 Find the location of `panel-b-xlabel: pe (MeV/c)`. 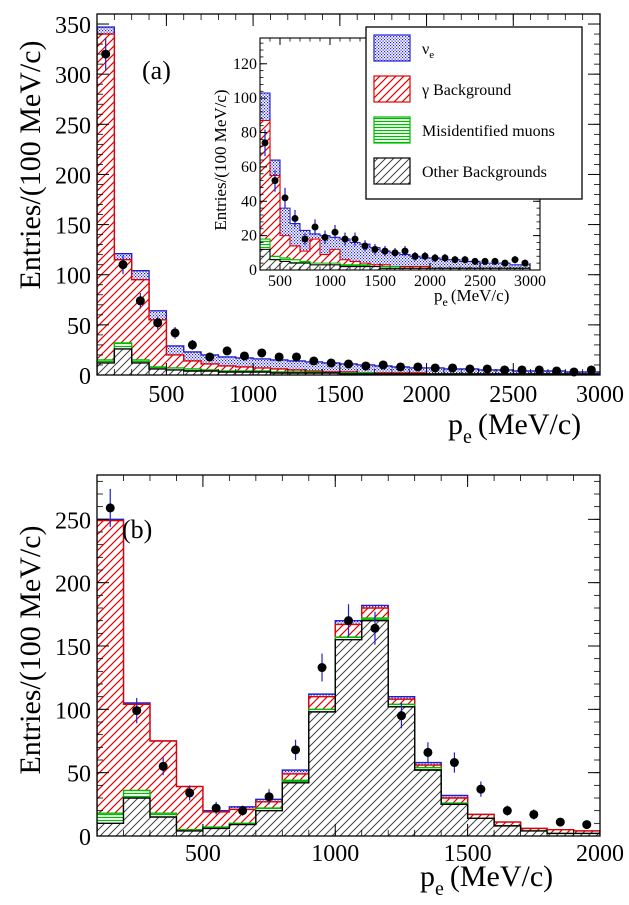

panel-b-xlabel: pe (MeV/c) is located at coordinates (486, 880).